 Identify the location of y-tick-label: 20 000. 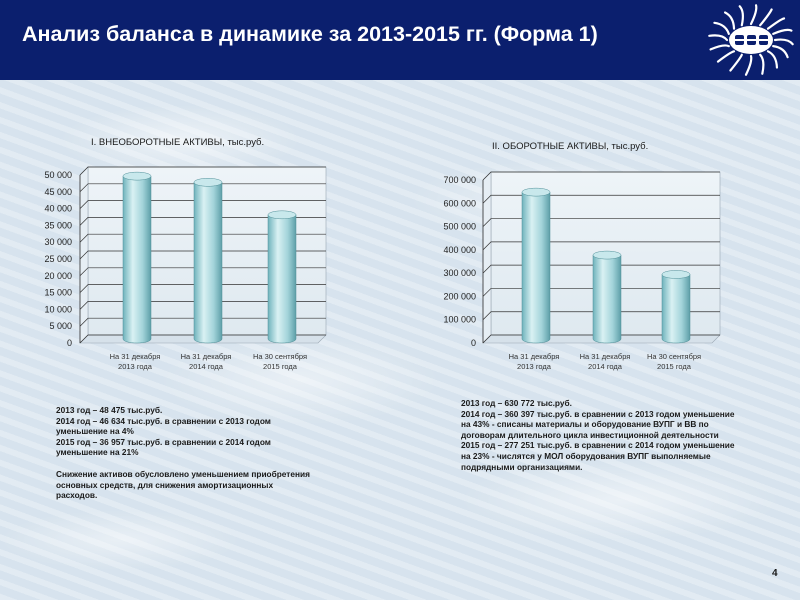
(58, 276).